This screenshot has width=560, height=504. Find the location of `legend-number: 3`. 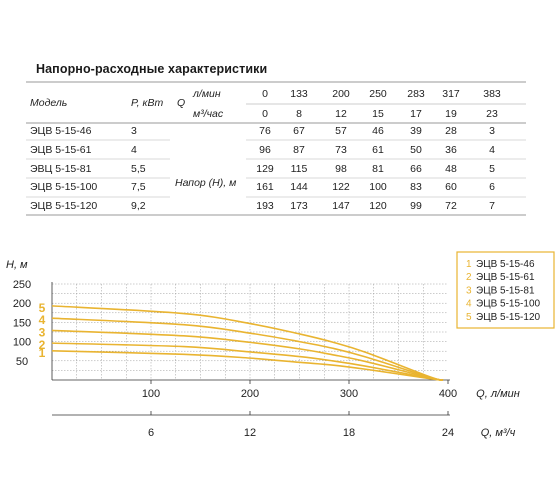

legend-number: 3 is located at coordinates (469, 290).